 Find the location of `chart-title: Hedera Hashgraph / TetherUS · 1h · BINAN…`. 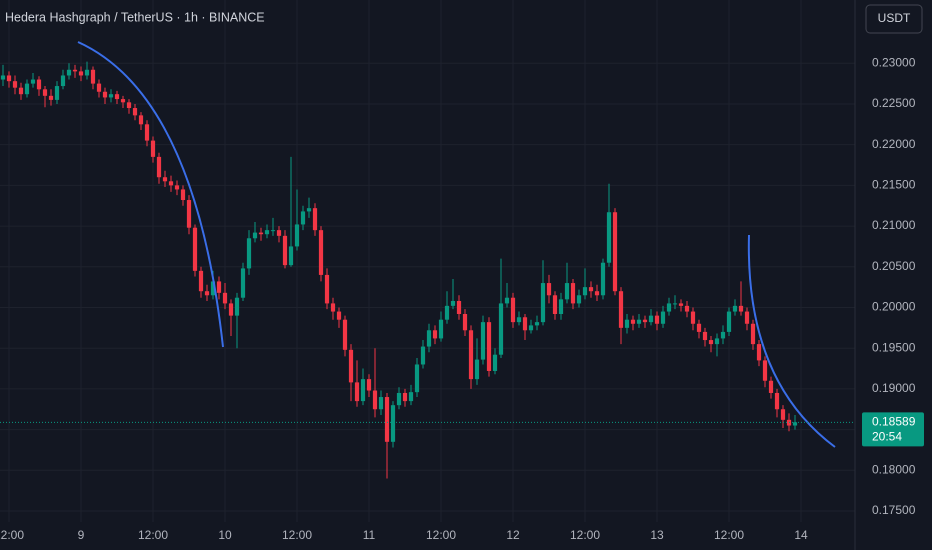

chart-title: Hedera Hashgraph / TetherUS · 1h · BINAN… is located at coordinates (135, 17).